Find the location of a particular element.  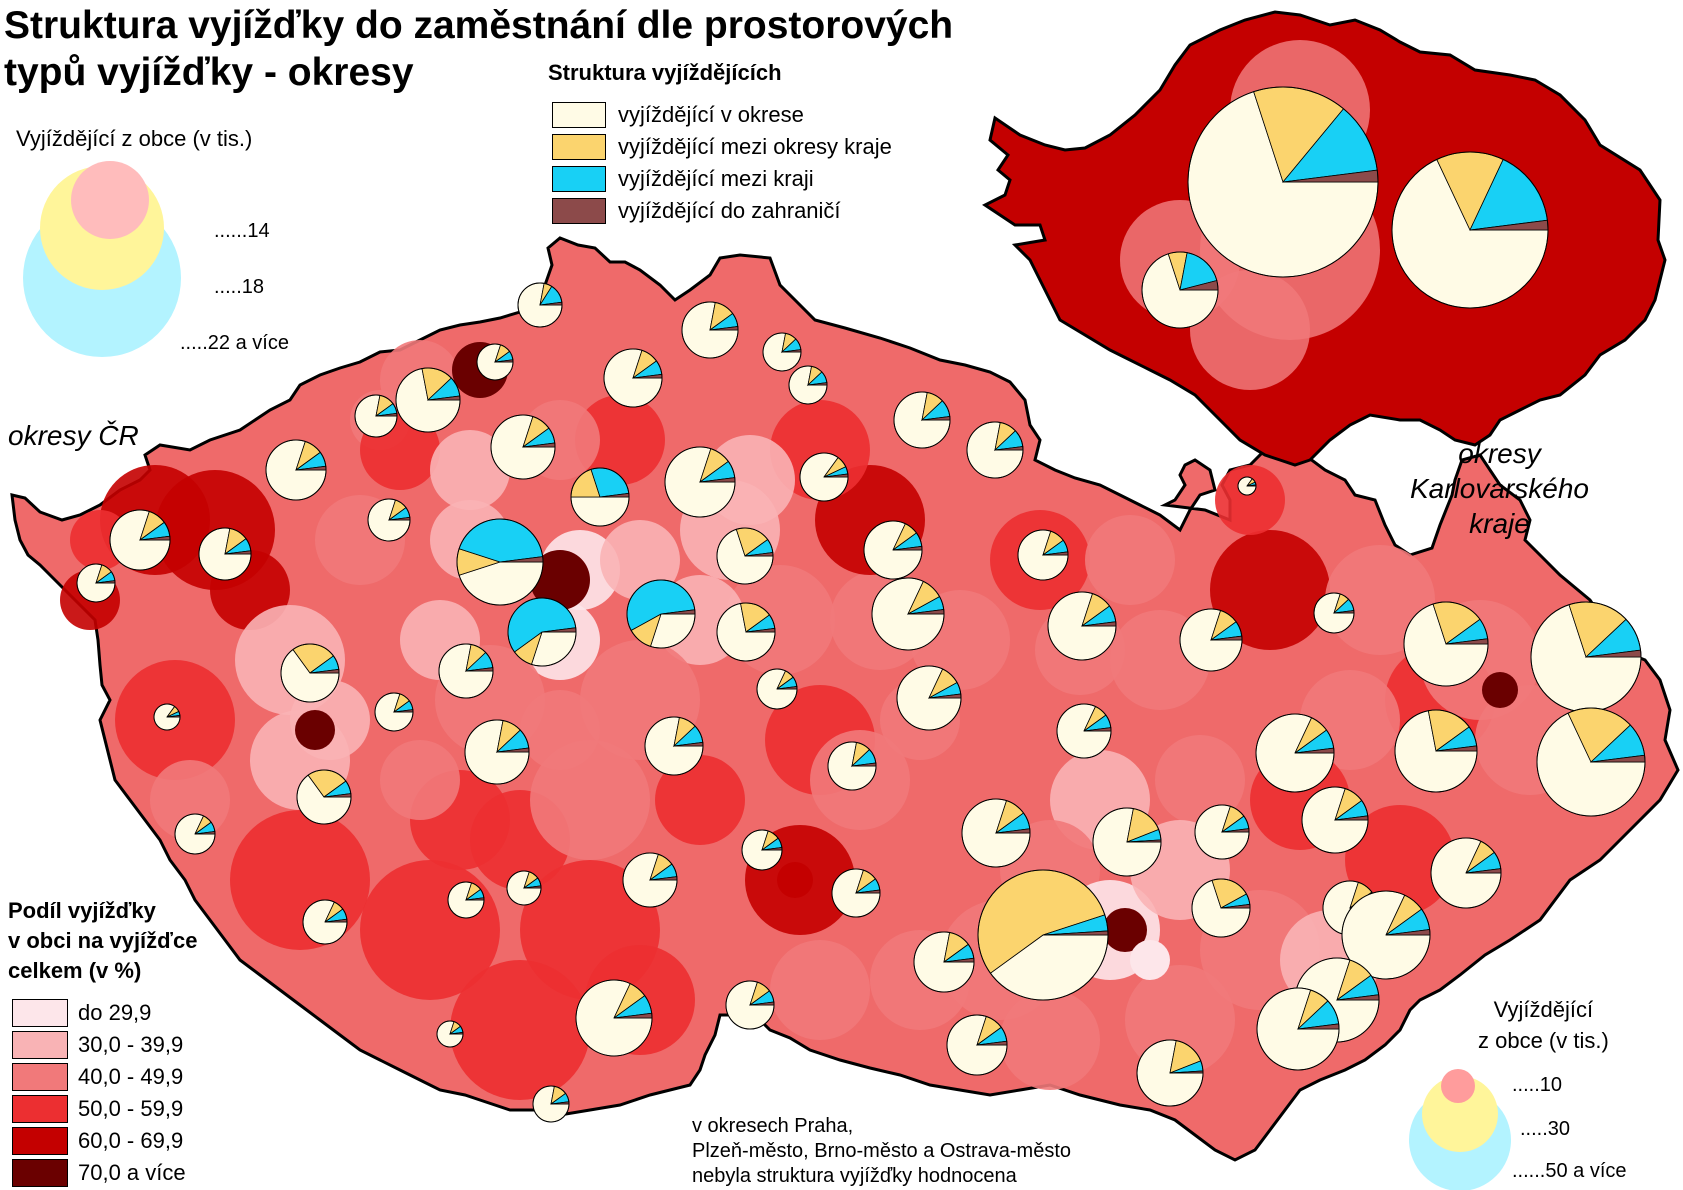

cr-size-label-30: .....30 is located at coordinates (1545, 1129).